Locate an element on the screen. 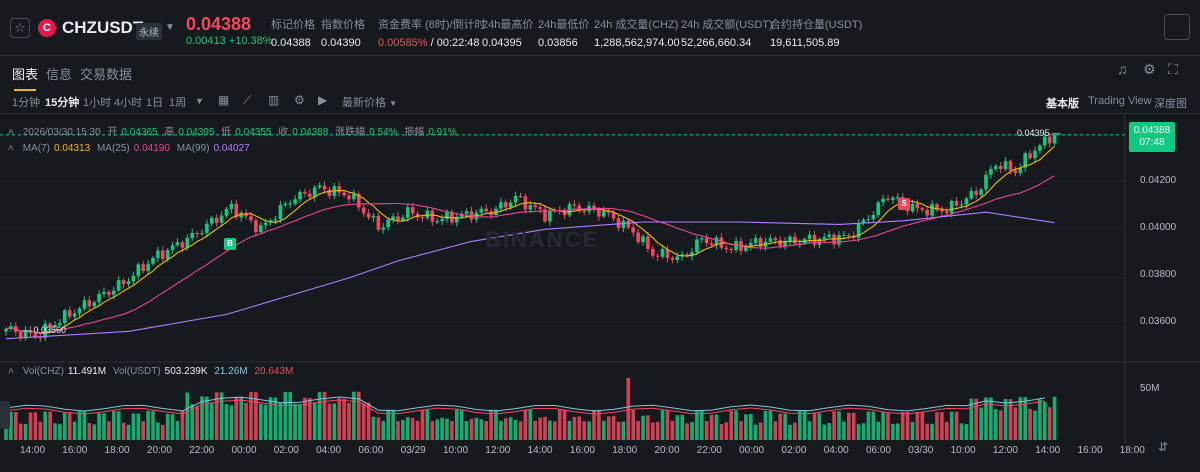 The height and width of the screenshot is (472, 1200). timeframe-4h: 4小时 is located at coordinates (128, 103).